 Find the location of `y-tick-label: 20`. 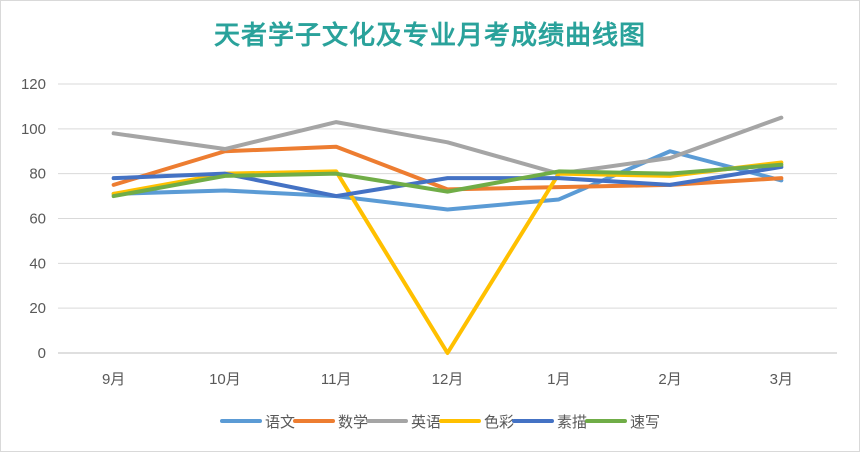

y-tick-label: 20 is located at coordinates (37, 308).